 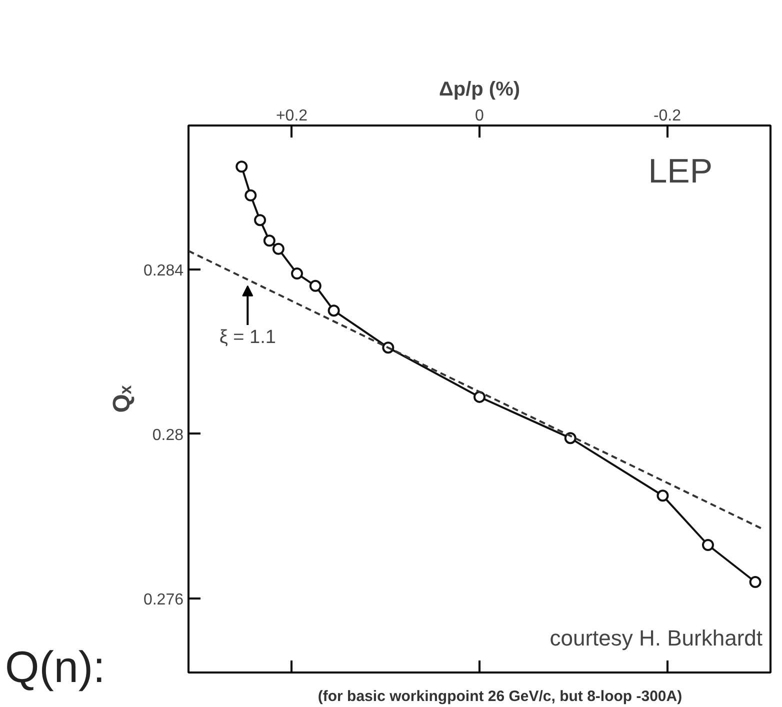 I want to click on x-tick-label: +0.2, so click(x=292, y=116).